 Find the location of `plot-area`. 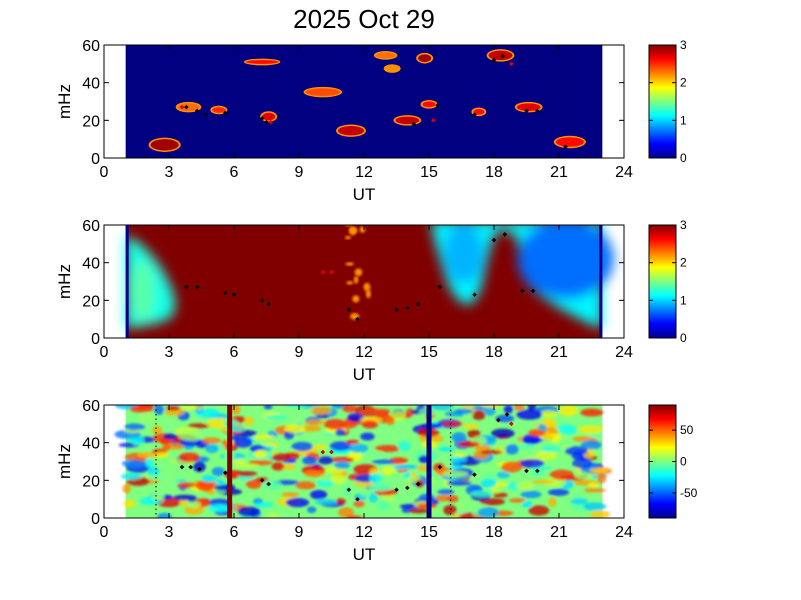

plot-area is located at coordinates (364, 101).